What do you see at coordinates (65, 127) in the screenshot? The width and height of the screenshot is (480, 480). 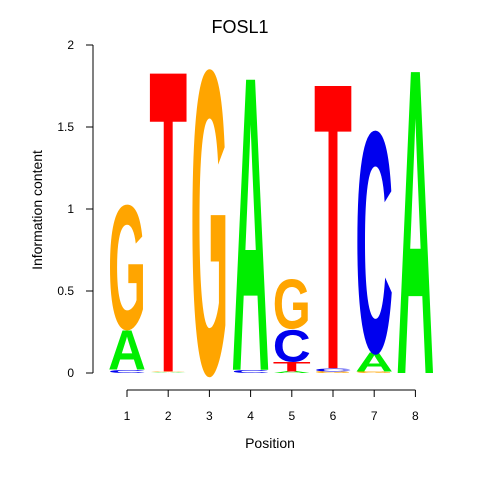 I see `y-tick-label: 1.5` at bounding box center [65, 127].